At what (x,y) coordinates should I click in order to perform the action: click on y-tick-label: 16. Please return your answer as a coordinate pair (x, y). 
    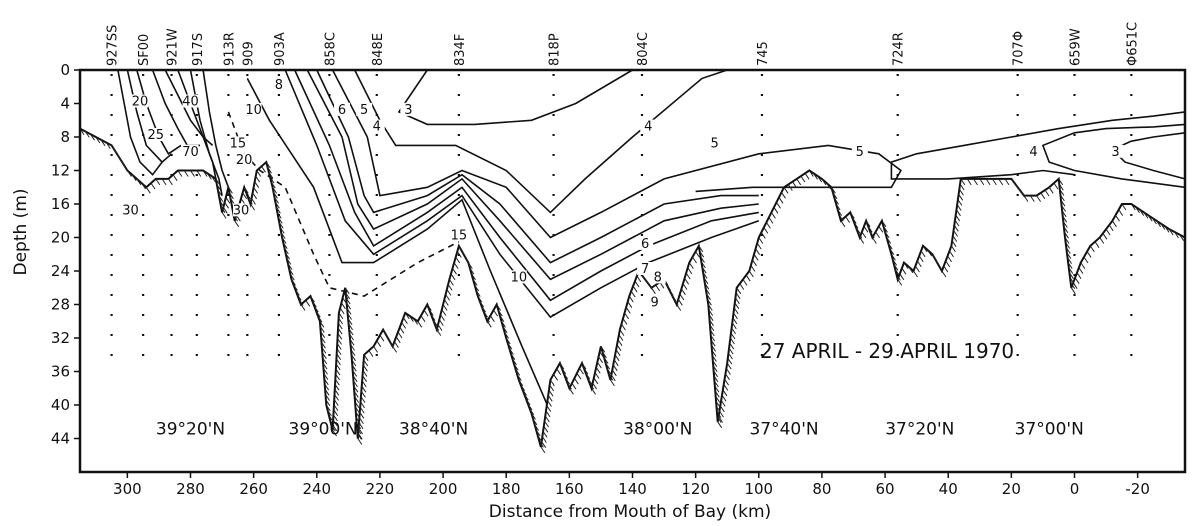
    Looking at the image, I should click on (60, 204).